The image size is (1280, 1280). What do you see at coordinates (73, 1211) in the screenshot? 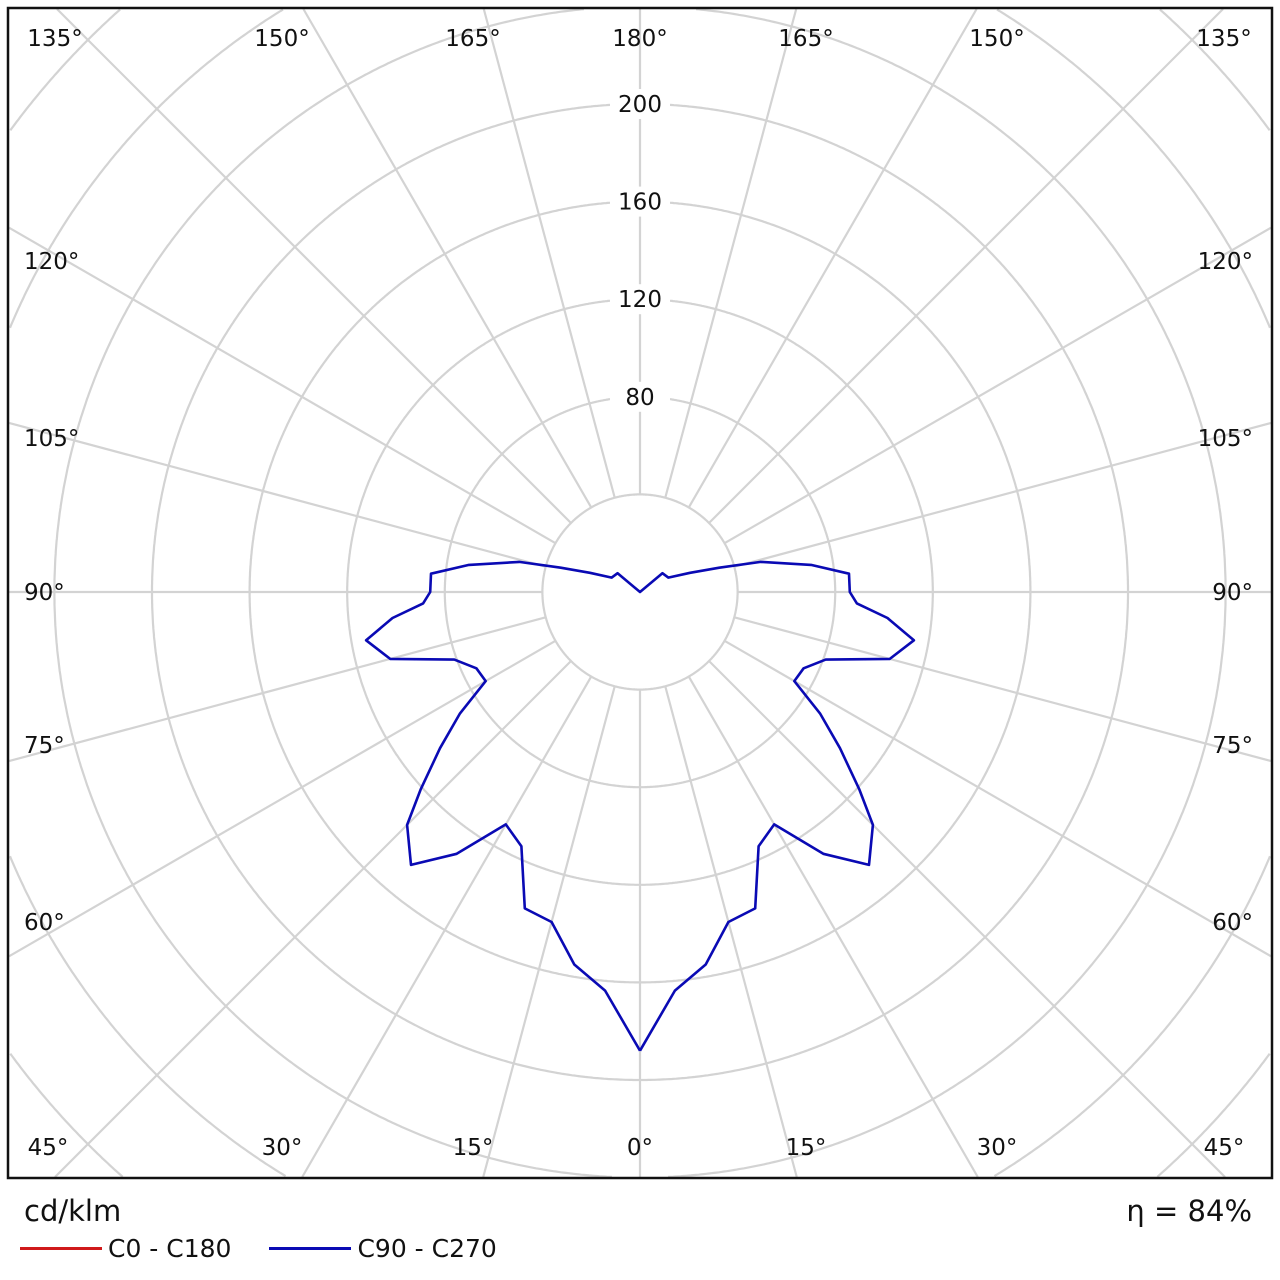
I see `unit-label: cd/klm` at bounding box center [73, 1211].